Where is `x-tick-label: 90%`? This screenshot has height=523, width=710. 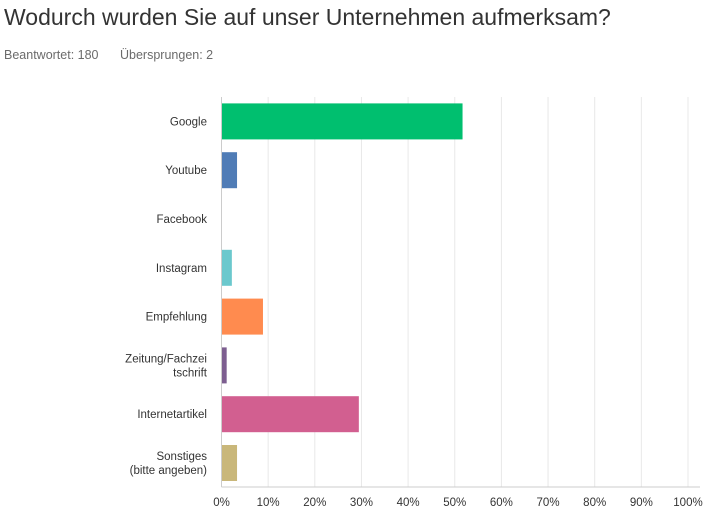
x-tick-label: 90% is located at coordinates (641, 503).